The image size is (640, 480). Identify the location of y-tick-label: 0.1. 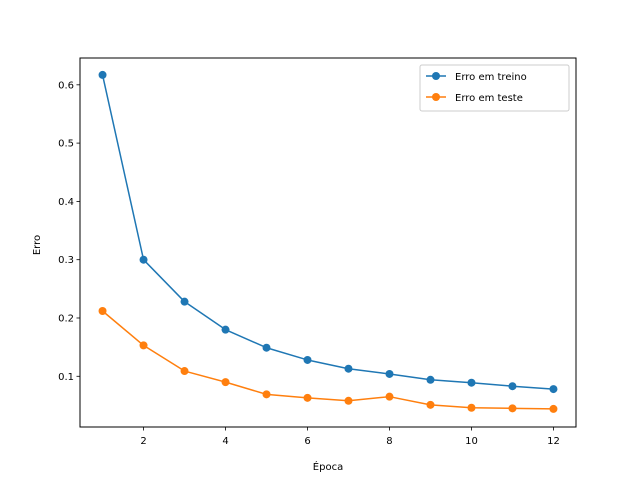
(66, 377).